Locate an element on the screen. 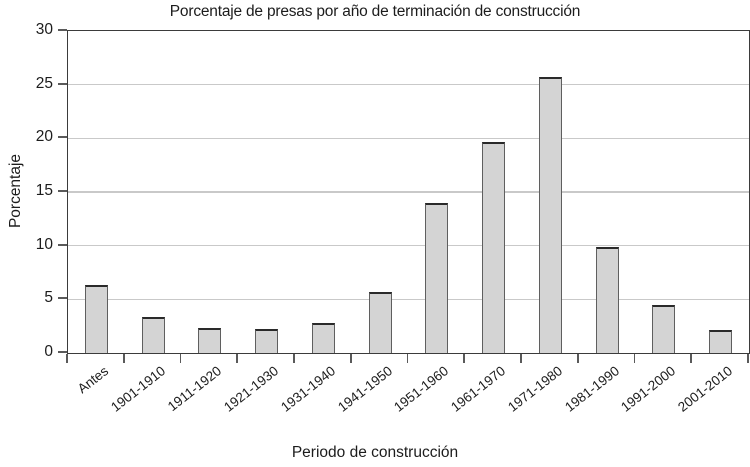 The height and width of the screenshot is (467, 750). y-tick-label: 15 is located at coordinates (44, 190).